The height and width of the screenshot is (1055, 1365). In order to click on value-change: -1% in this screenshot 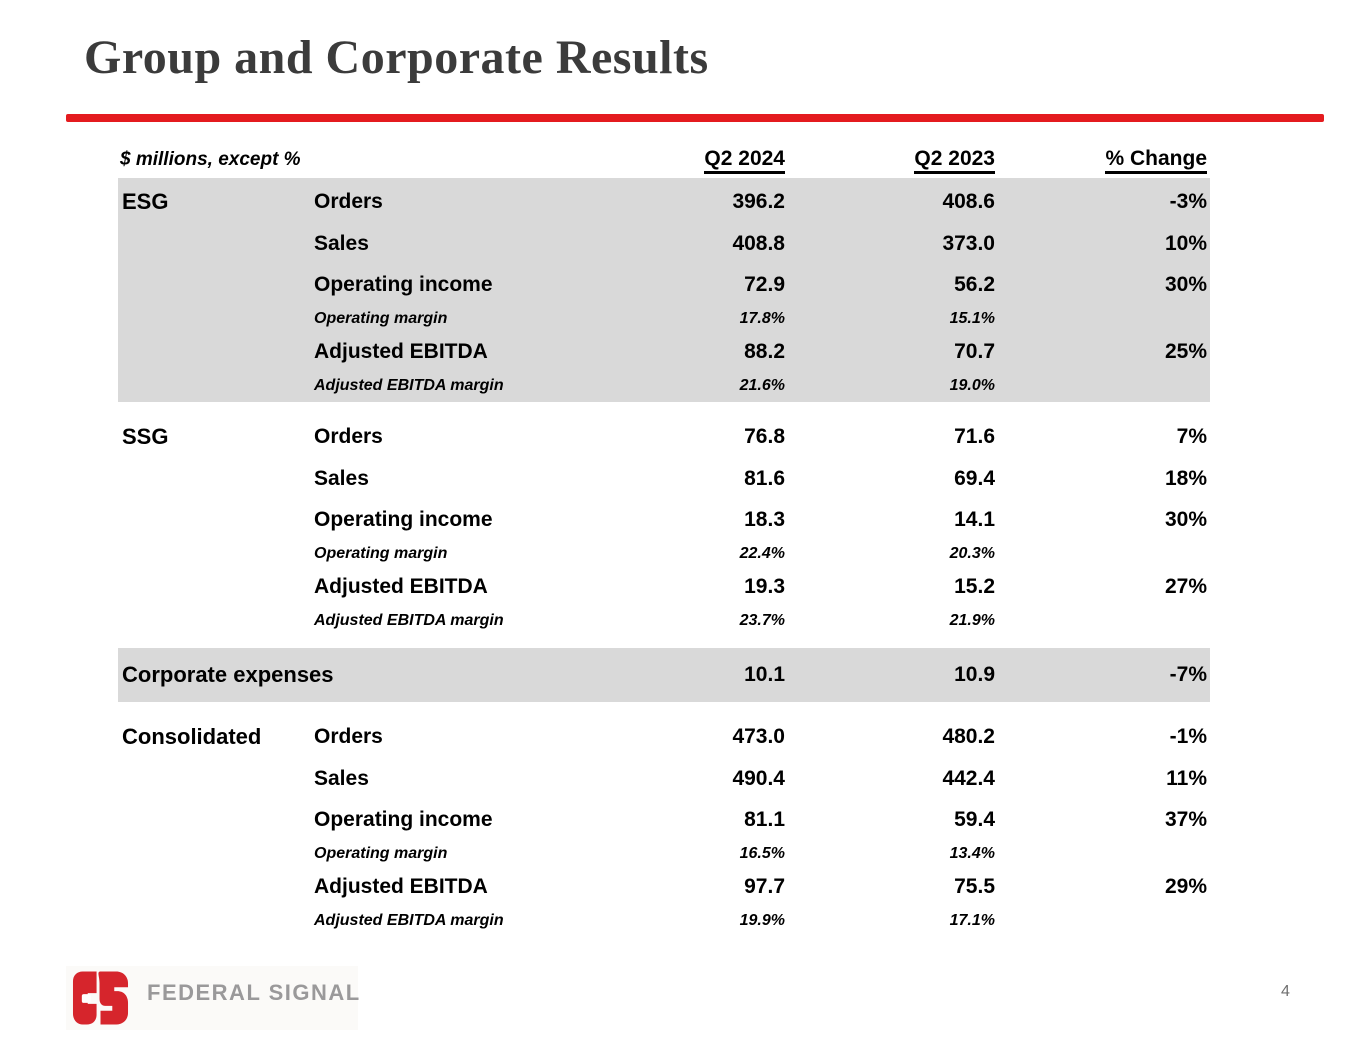, I will do `click(1188, 736)`.